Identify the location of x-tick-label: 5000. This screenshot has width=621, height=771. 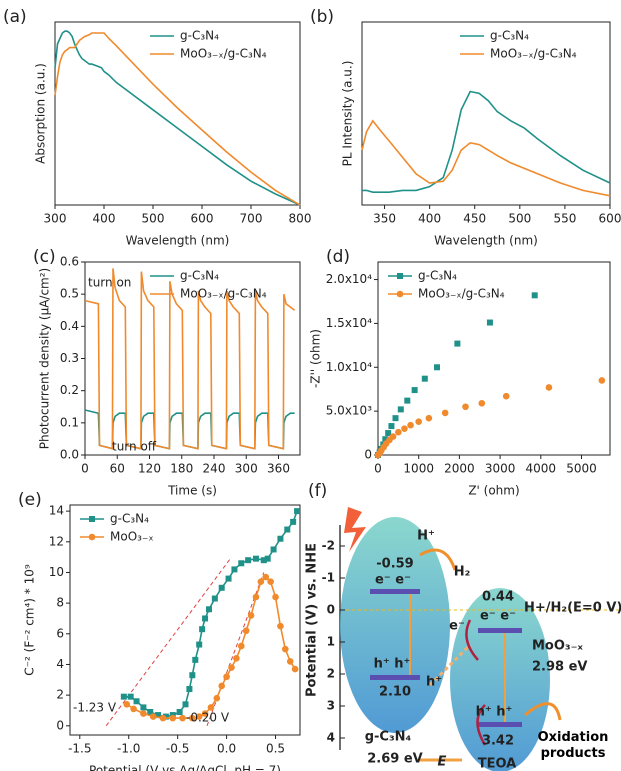
(581, 469).